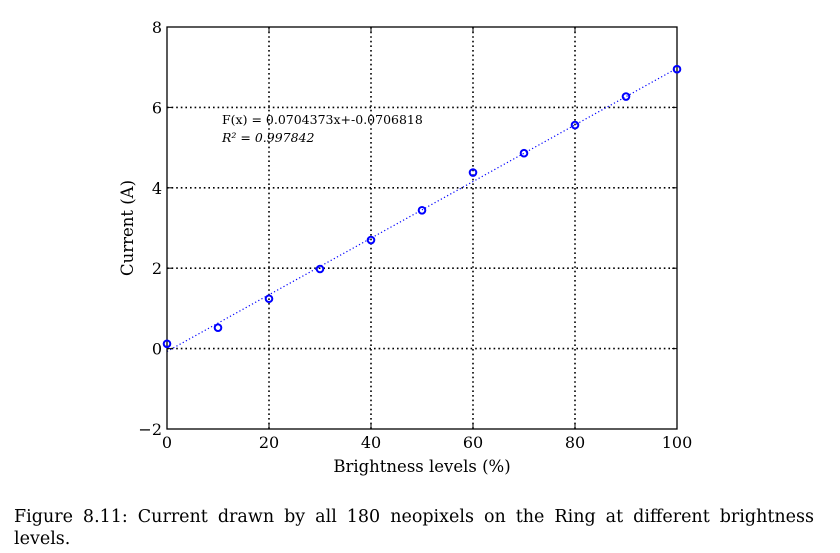  What do you see at coordinates (157, 107) in the screenshot?
I see `y-tick-label: 6` at bounding box center [157, 107].